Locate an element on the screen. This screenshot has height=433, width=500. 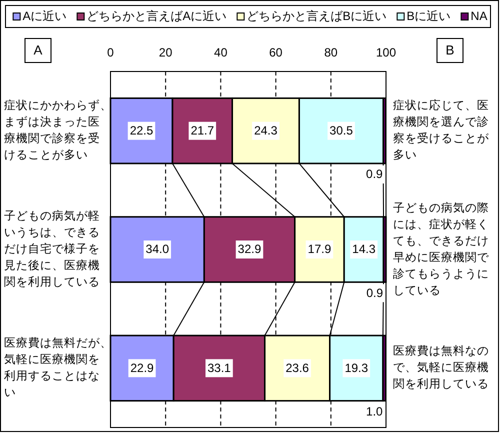
y2-tick-label: 医療費は無料なので、気軽に医療機関を利用している is located at coordinates (441, 367).